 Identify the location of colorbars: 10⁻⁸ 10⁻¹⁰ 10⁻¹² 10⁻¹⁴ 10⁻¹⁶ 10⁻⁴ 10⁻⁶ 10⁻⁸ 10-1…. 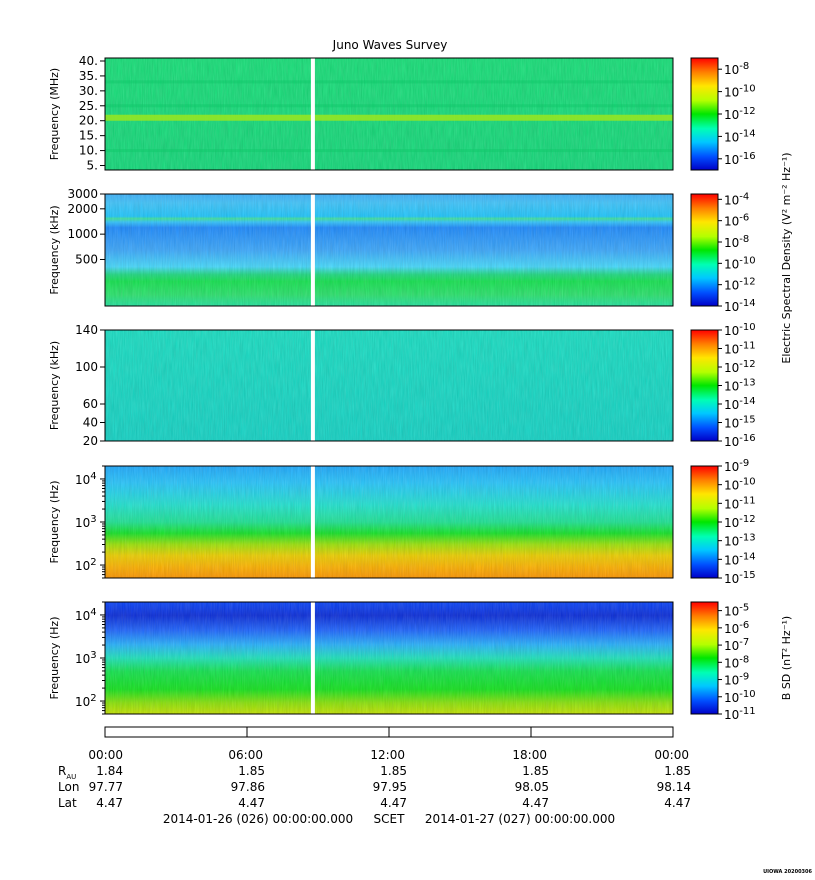
(723, 389).